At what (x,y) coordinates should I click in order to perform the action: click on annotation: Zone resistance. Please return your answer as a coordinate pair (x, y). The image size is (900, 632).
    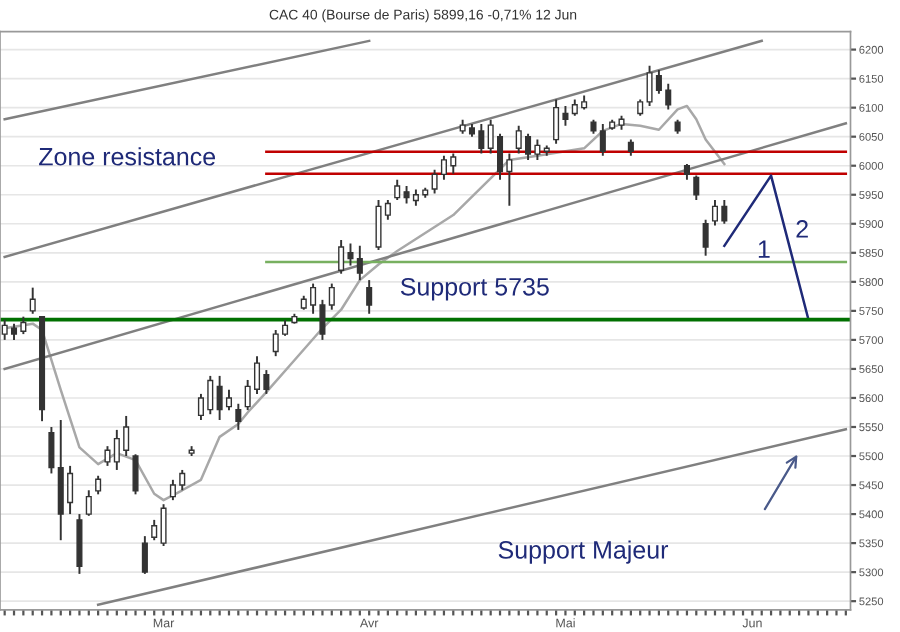
    Looking at the image, I should click on (127, 156).